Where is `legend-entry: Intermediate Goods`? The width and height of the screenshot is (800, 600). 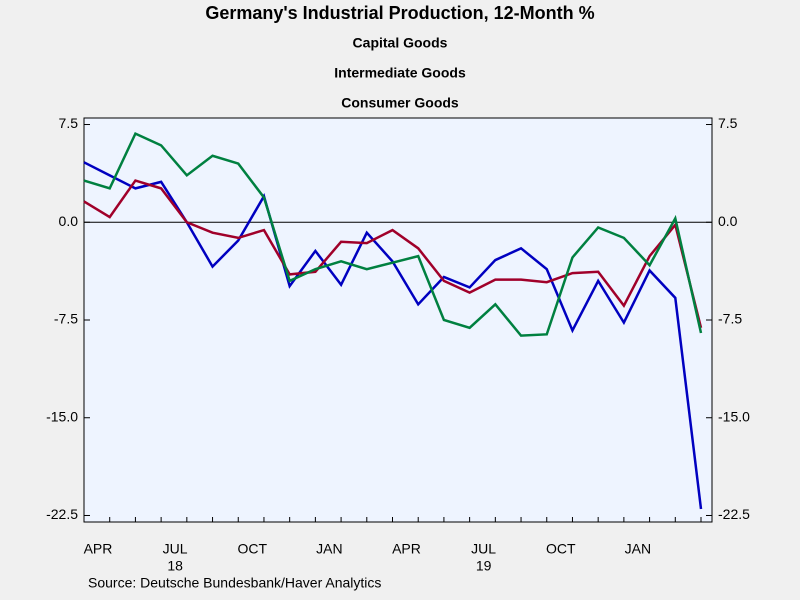 legend-entry: Intermediate Goods is located at coordinates (400, 73).